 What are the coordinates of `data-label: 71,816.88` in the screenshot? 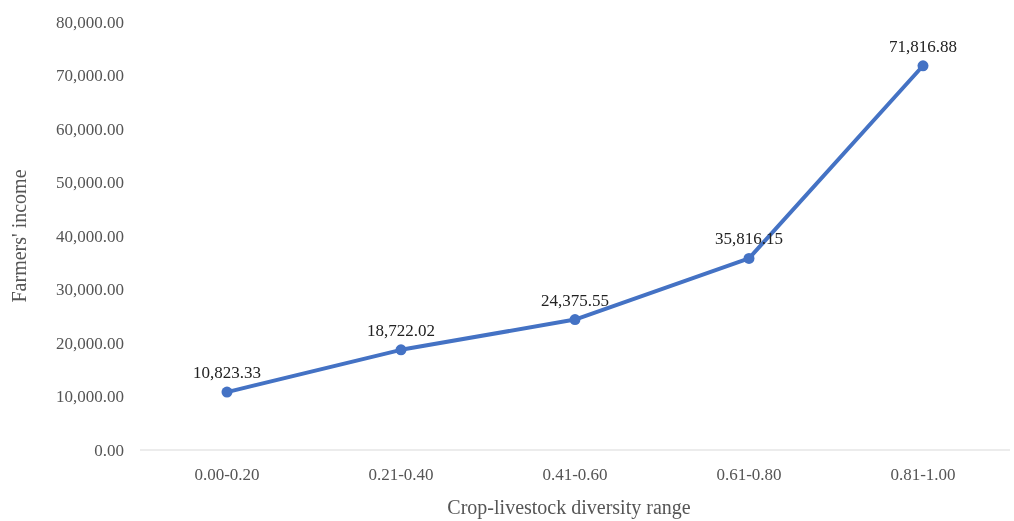 It's located at (923, 46).